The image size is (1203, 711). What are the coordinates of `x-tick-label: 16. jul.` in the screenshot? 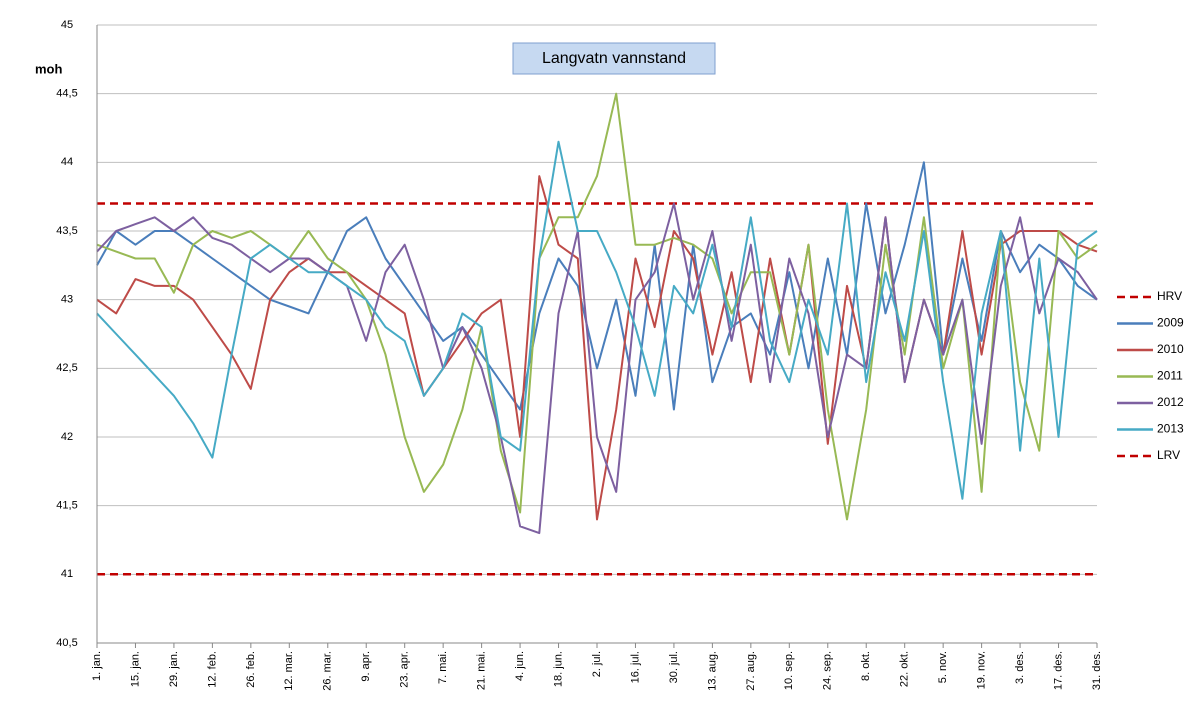 It's located at (635, 667).